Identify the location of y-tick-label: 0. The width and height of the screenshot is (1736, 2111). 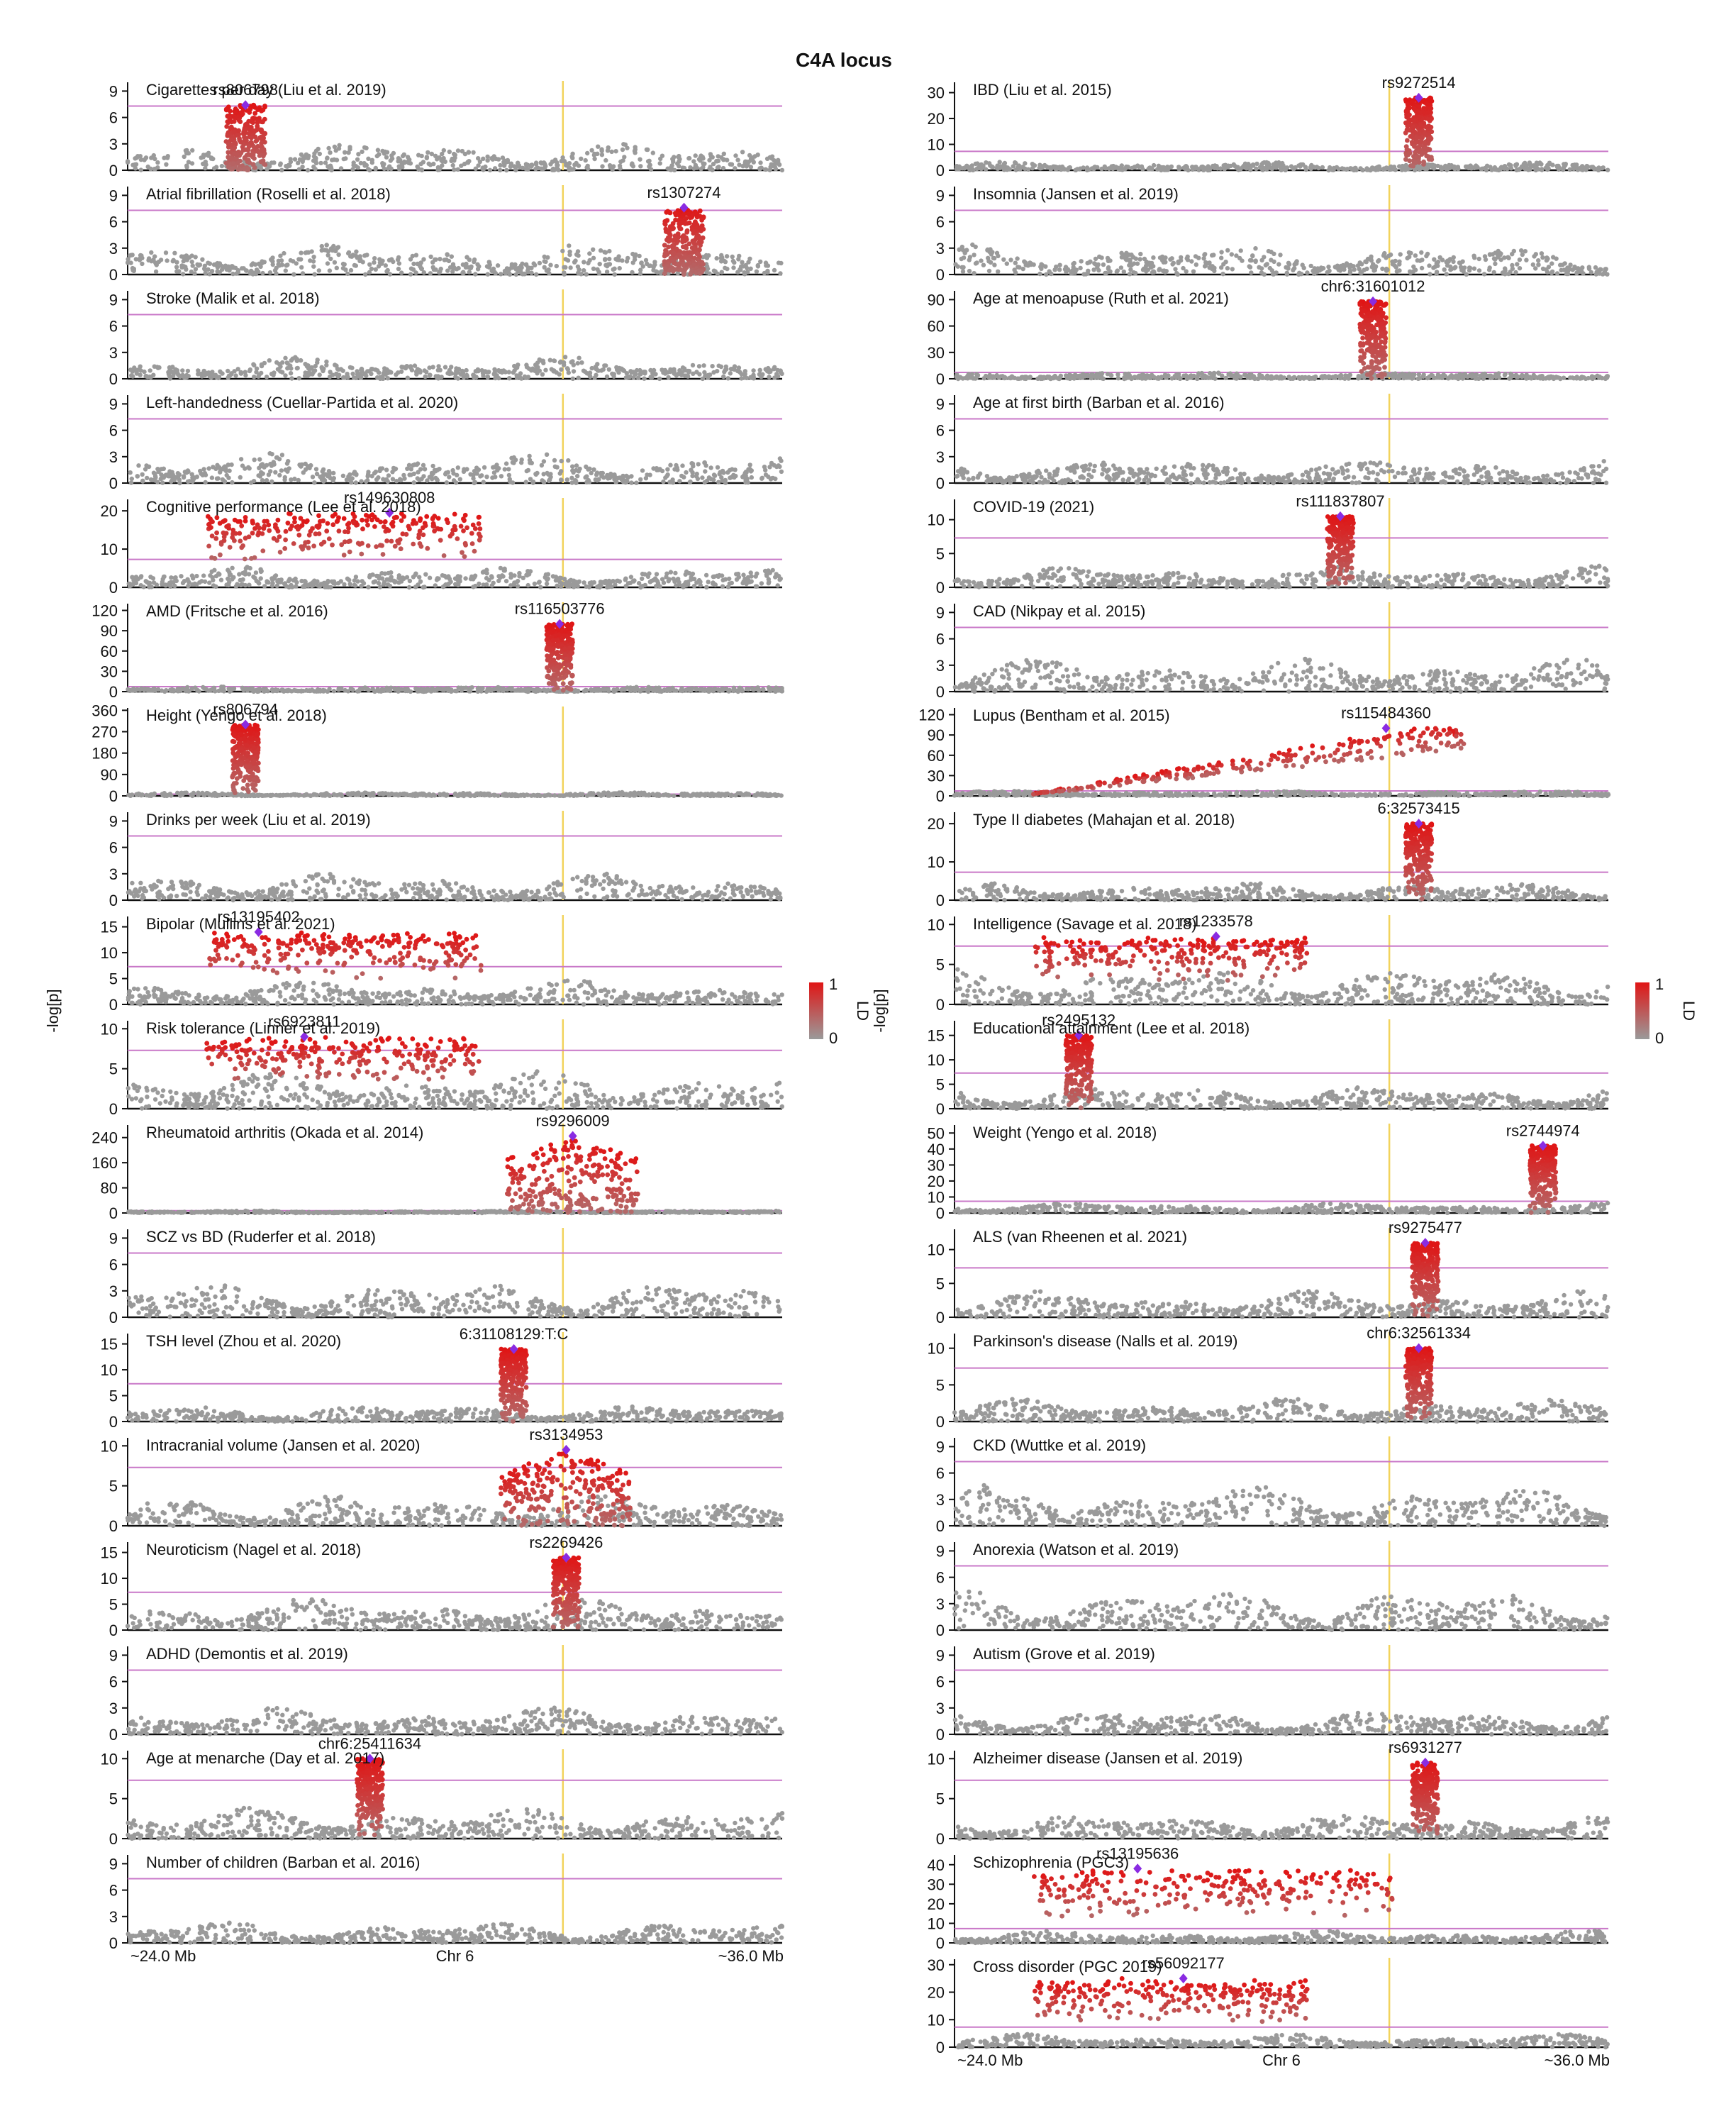
(113, 275).